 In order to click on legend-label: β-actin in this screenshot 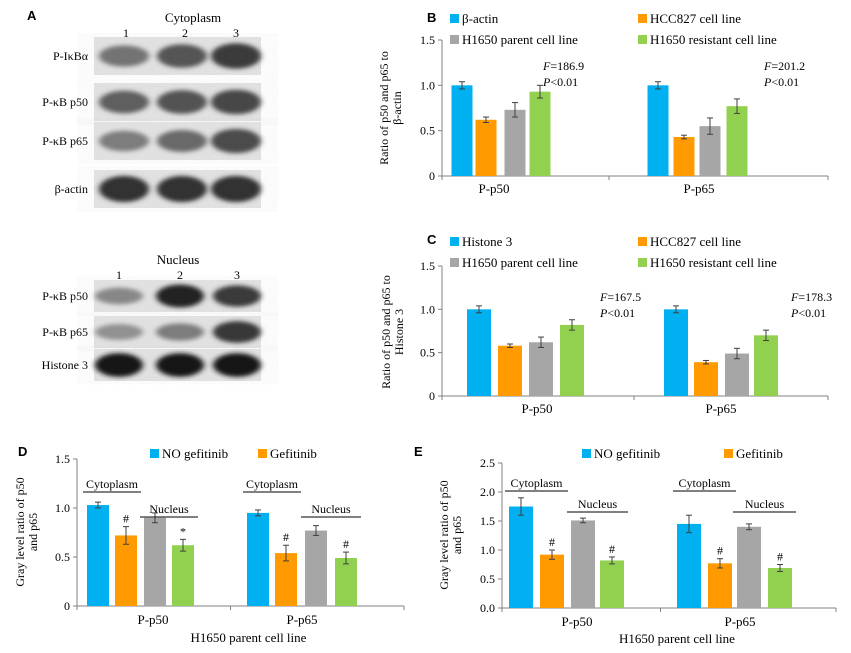, I will do `click(480, 18)`.